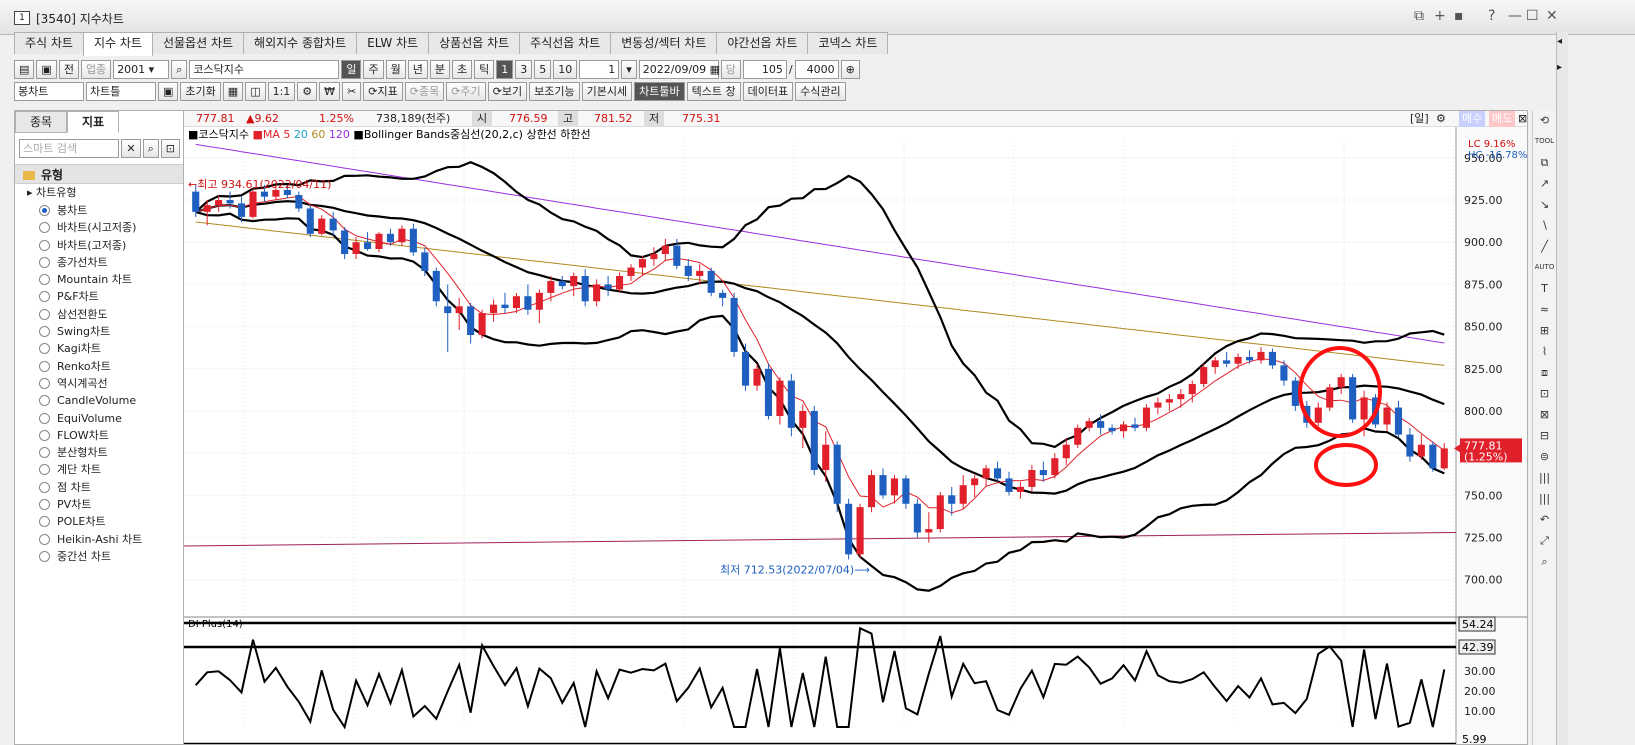  What do you see at coordinates (99, 262) in the screenshot?
I see `chart-type-option: 종가선차트` at bounding box center [99, 262].